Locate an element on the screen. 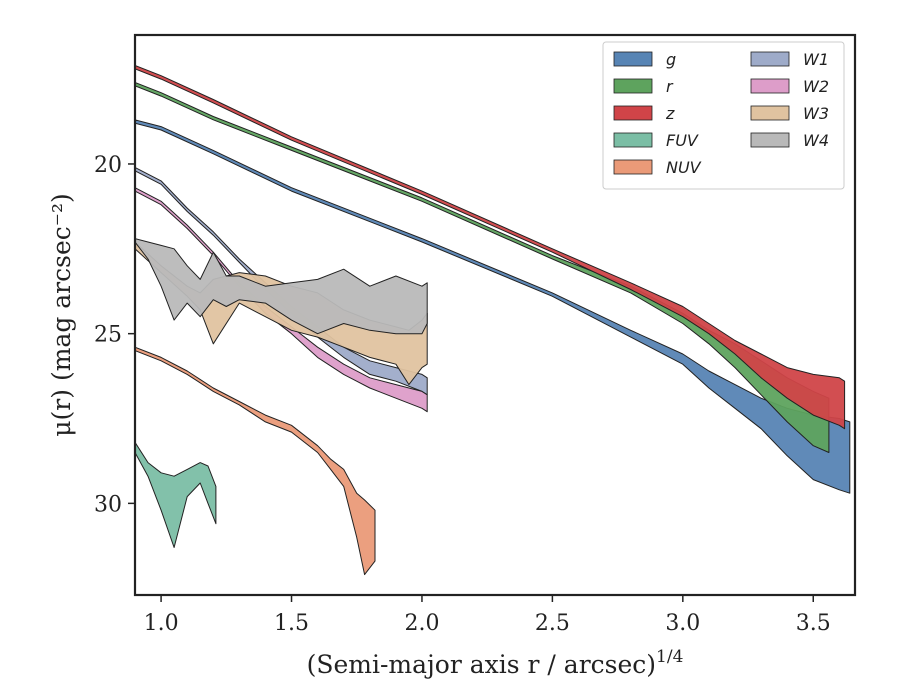 Image resolution: width=900 pixels, height=700 pixels. legend-swatch-W1 is located at coordinates (770, 59).